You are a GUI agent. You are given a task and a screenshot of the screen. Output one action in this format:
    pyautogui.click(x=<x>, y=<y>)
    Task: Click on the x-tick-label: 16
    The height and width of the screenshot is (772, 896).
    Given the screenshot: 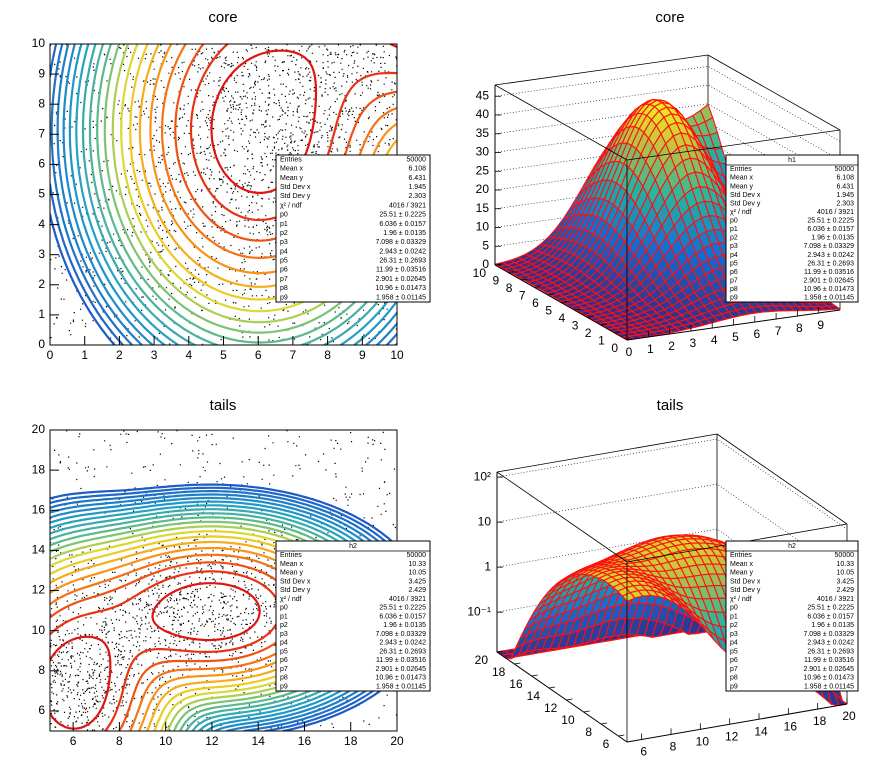 What is the action you would take?
    pyautogui.click(x=305, y=741)
    